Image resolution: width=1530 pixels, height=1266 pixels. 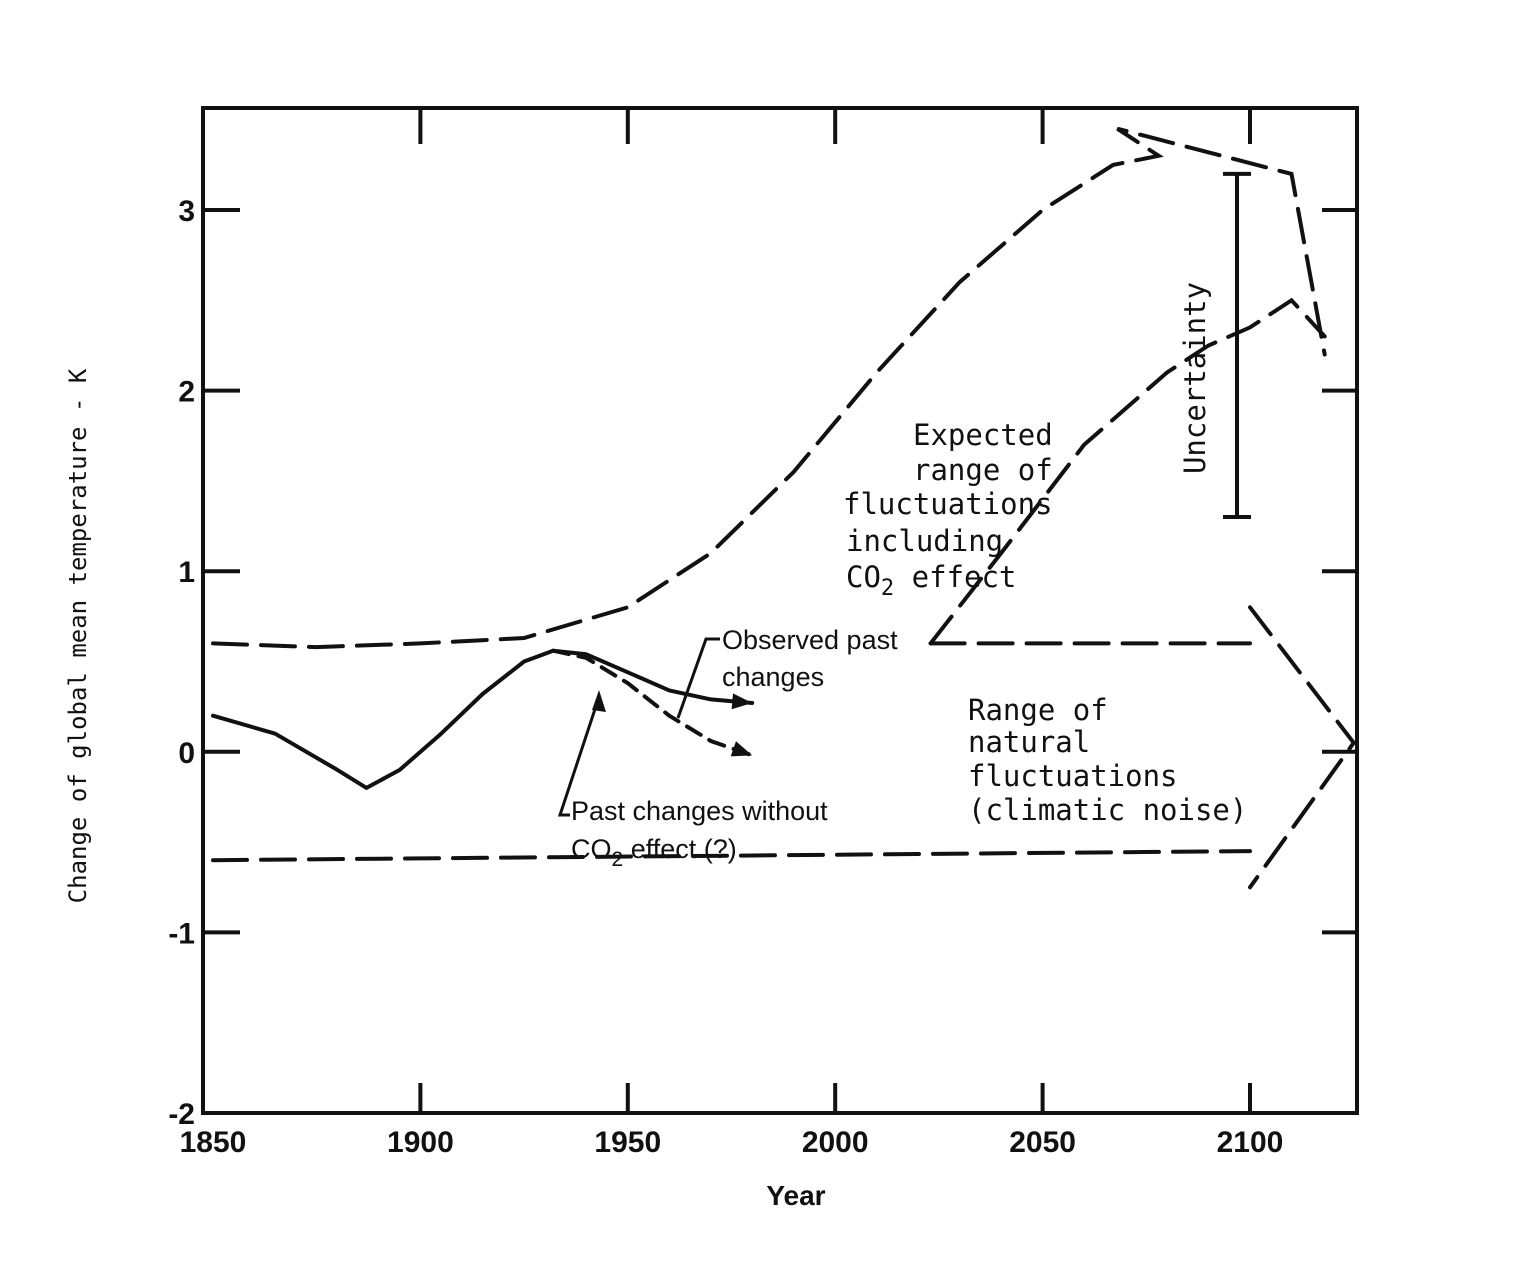 I want to click on observed-line-1: Observed past, so click(x=810, y=640).